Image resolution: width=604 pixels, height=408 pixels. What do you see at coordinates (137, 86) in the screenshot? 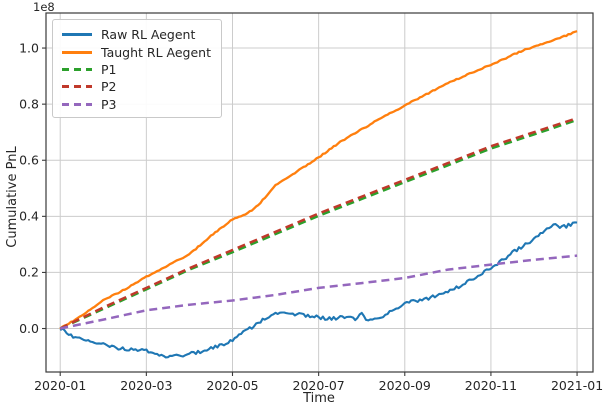
I see `legend-item-p2: P2` at bounding box center [137, 86].